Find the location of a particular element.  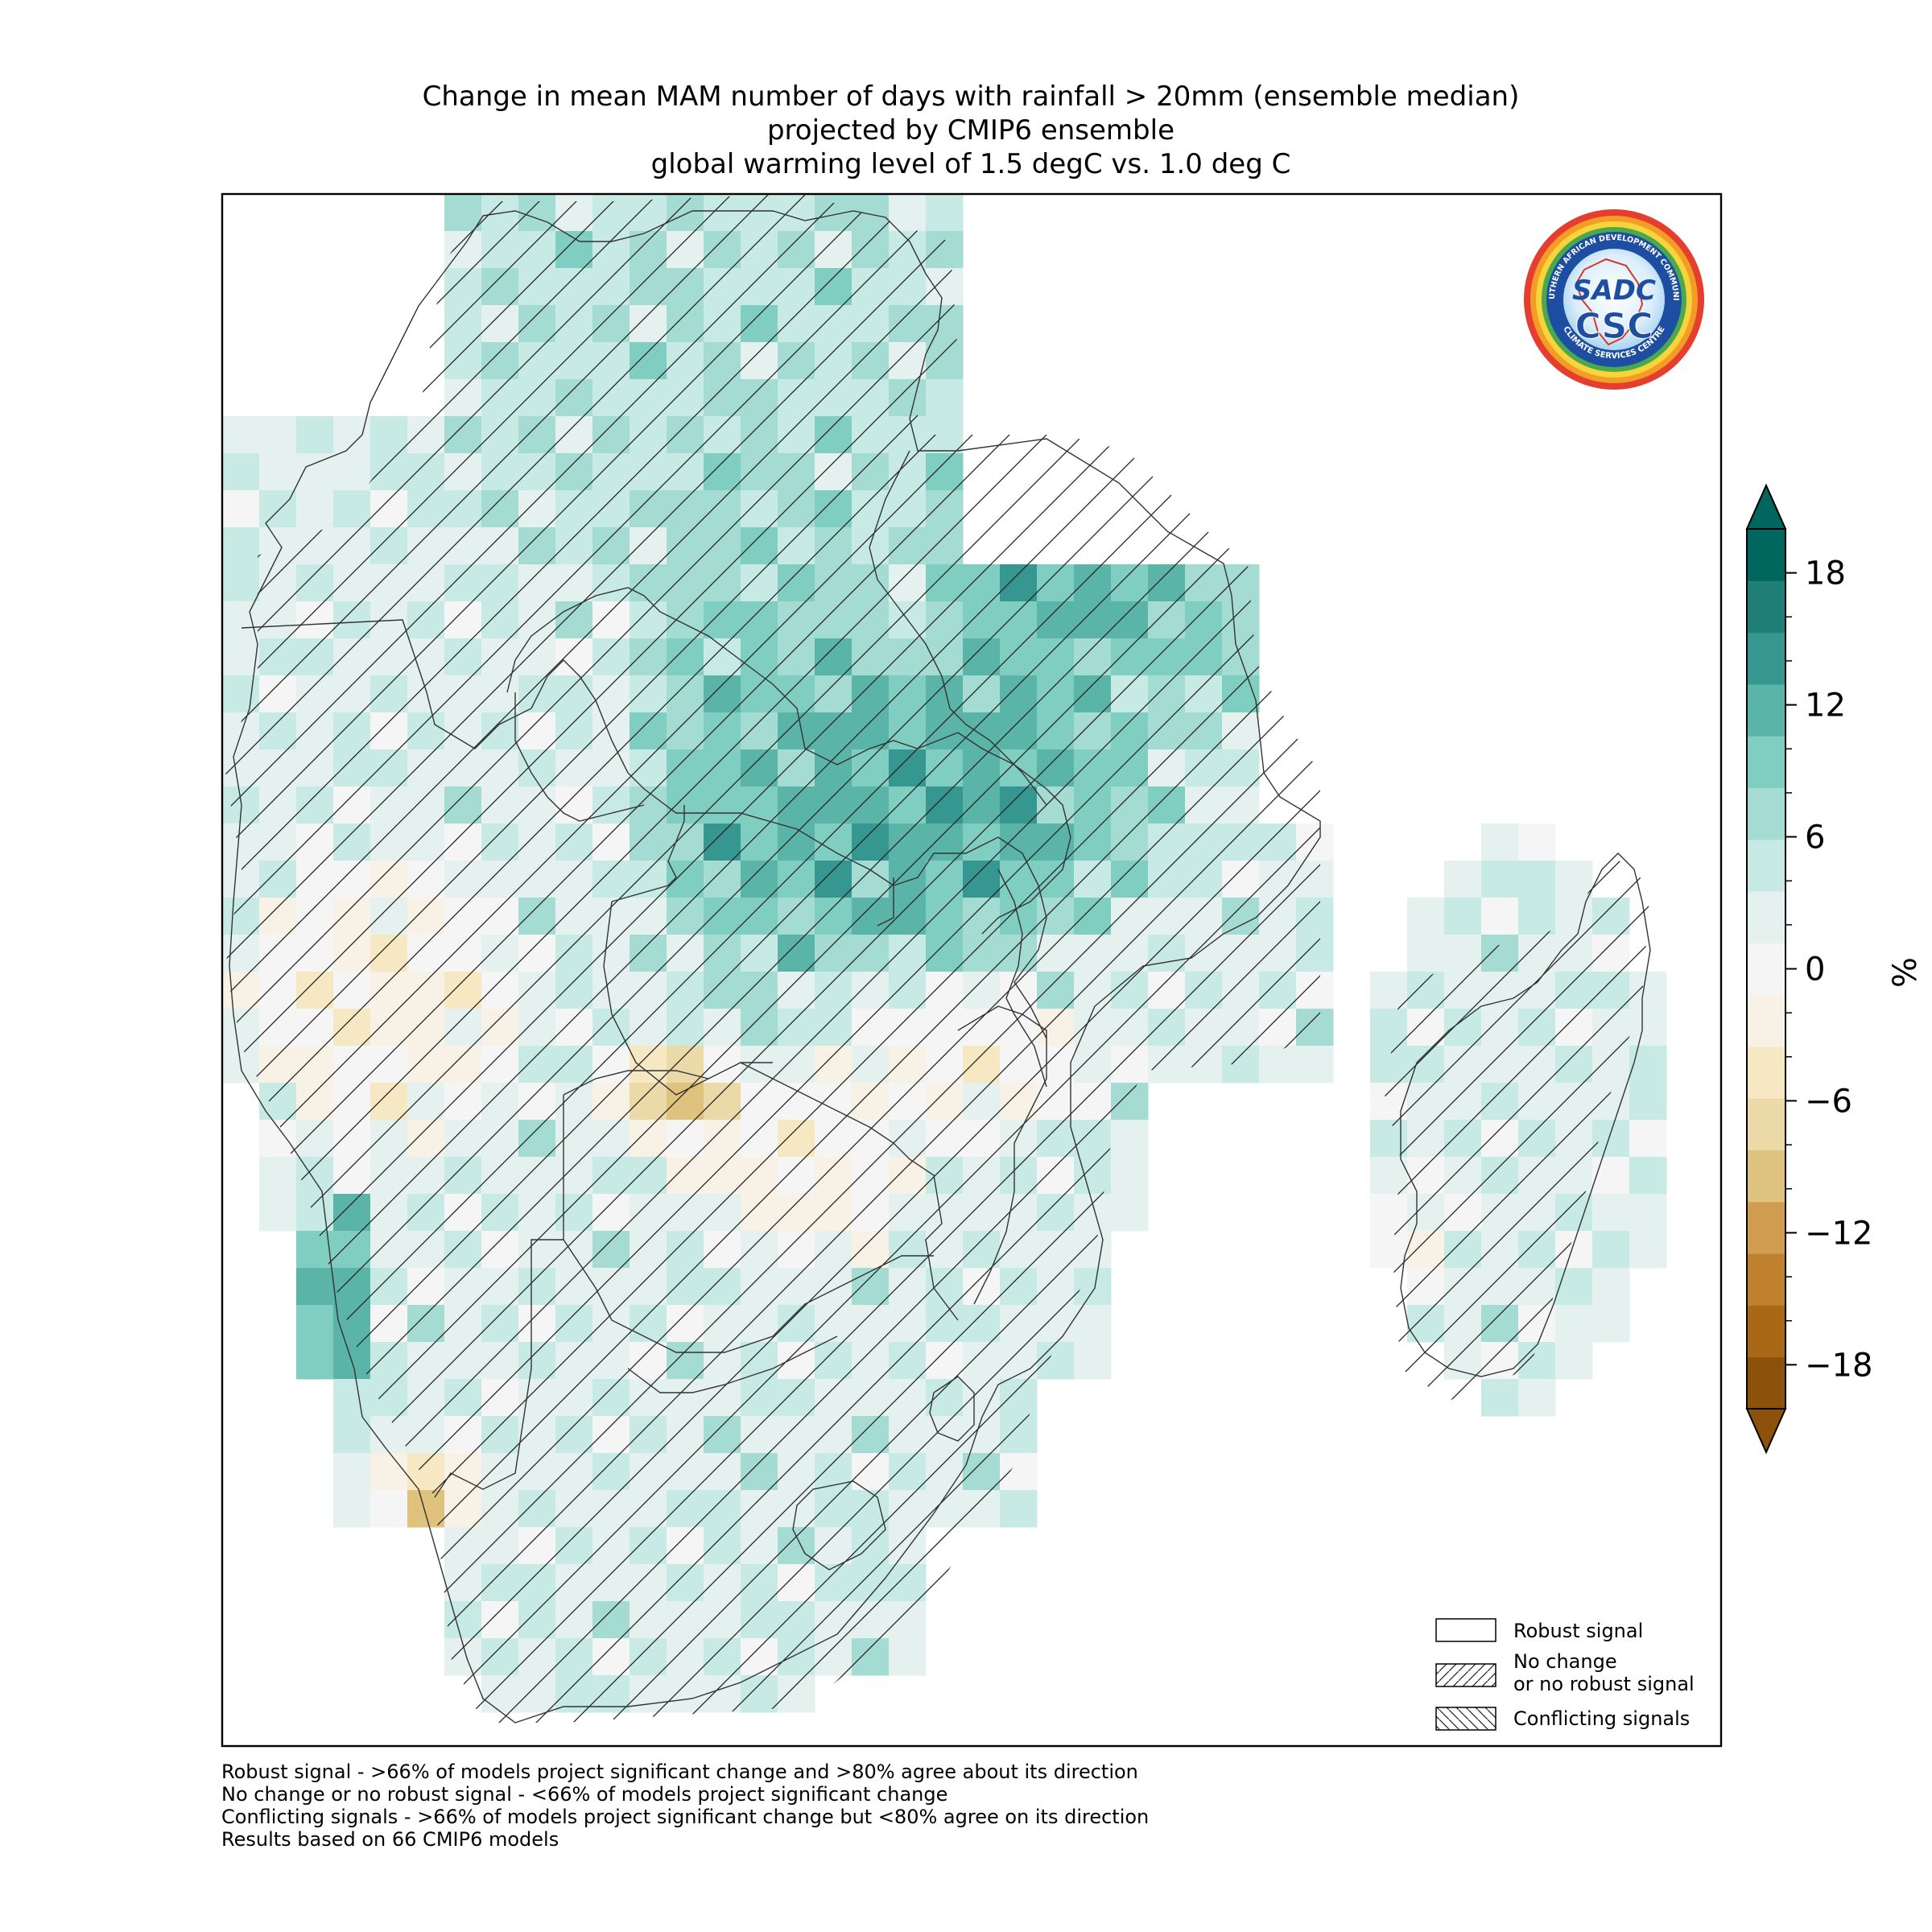

colorbar-segments is located at coordinates (1766, 969).